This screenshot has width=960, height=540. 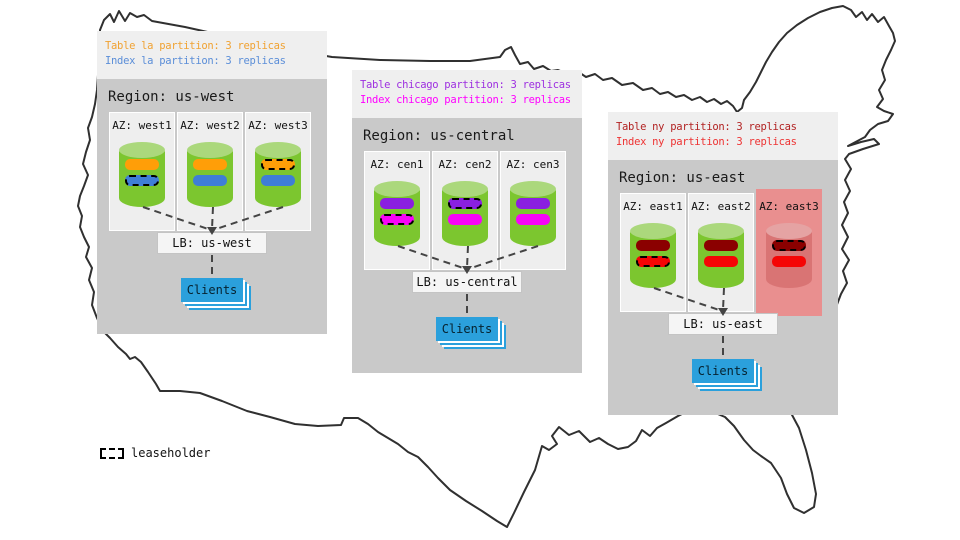 What do you see at coordinates (212, 290) in the screenshot?
I see `clients-box-us-west: Clients` at bounding box center [212, 290].